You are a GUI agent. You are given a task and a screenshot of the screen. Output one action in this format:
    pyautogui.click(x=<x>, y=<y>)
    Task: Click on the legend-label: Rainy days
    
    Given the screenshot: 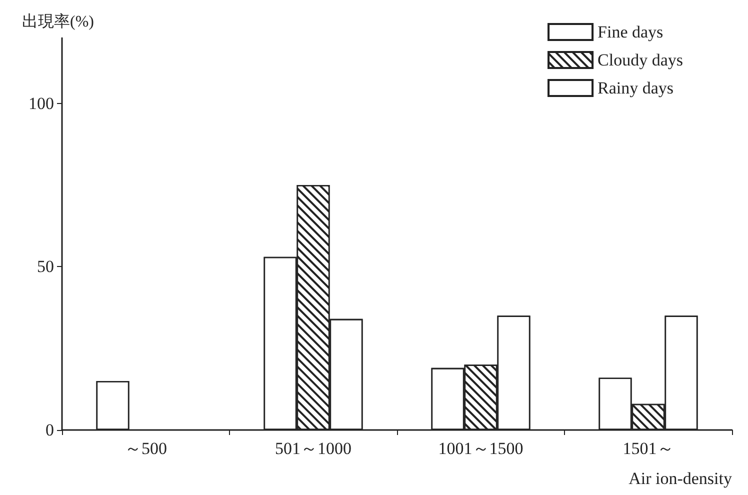 What is the action you would take?
    pyautogui.click(x=636, y=88)
    